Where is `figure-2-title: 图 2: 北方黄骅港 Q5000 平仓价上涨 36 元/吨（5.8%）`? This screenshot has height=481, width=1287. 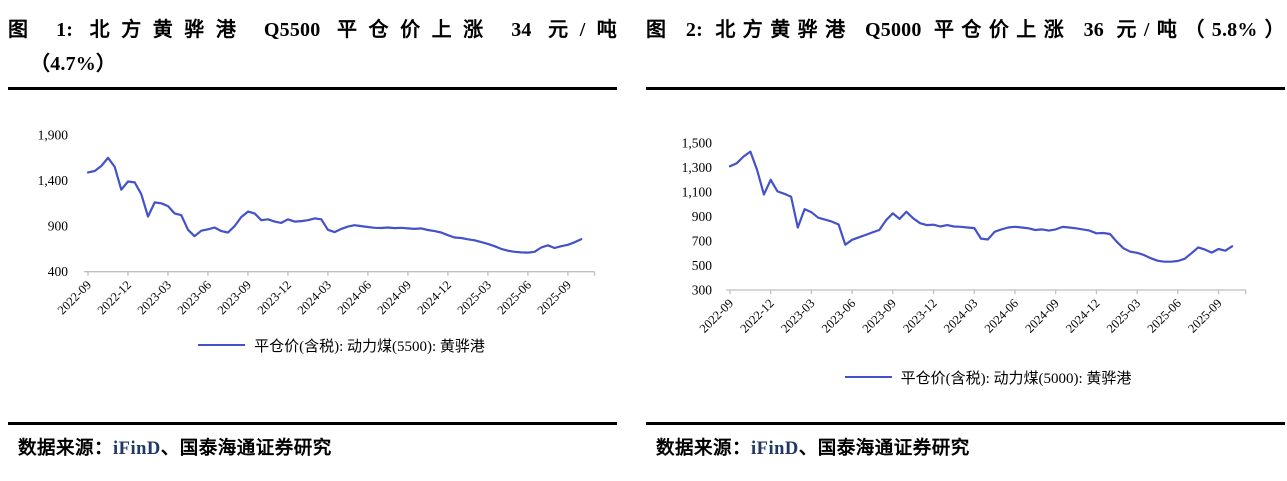
figure-2-title: 图 2: 北方黄骅港 Q5000 平仓价上涨 36 元/吨（5.8%） is located at coordinates (965, 43).